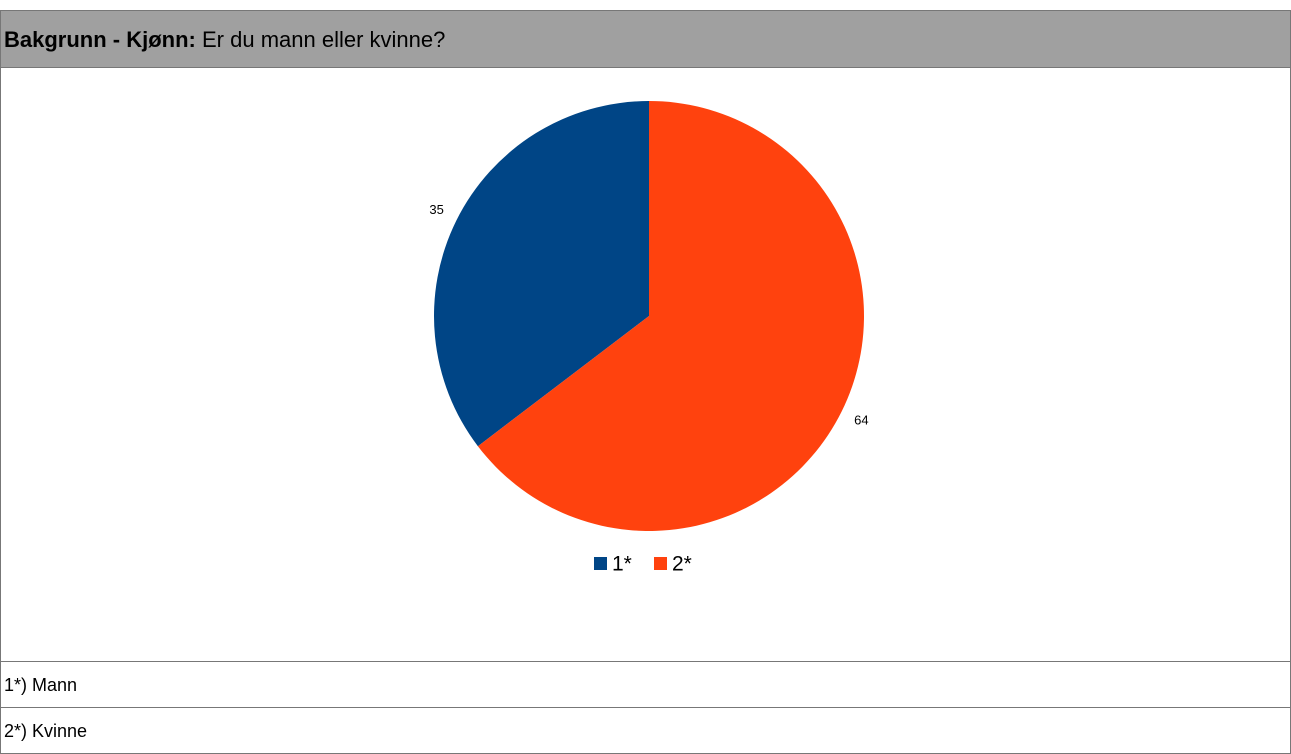  Describe the element at coordinates (436, 209) in the screenshot. I see `data-label: 35` at that location.